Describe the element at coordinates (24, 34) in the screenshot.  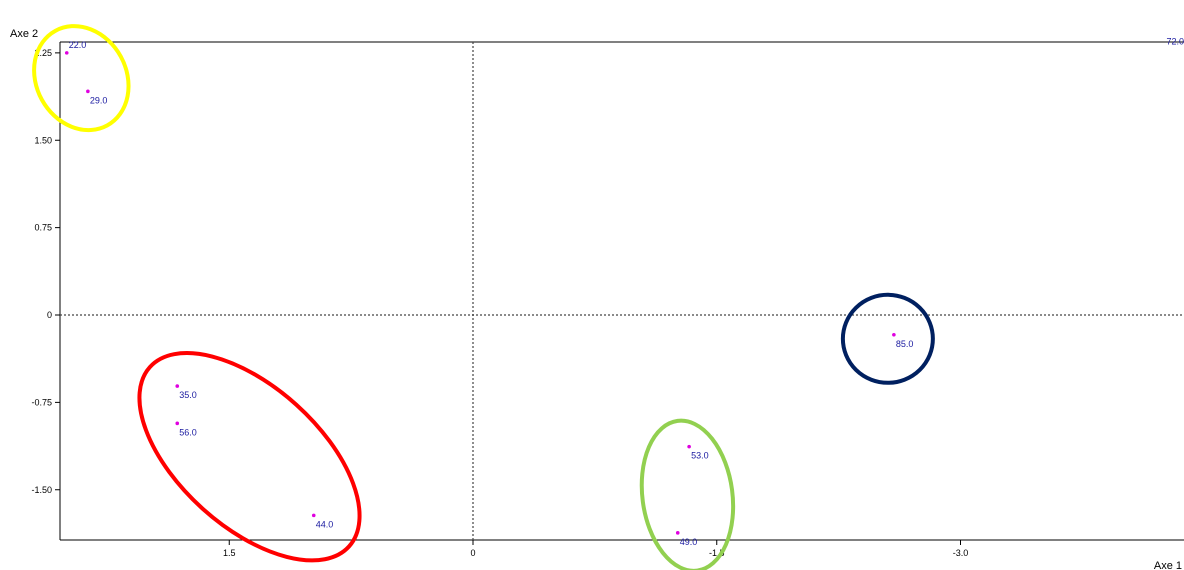
I see `y-axis-label: Axe 2` at that location.